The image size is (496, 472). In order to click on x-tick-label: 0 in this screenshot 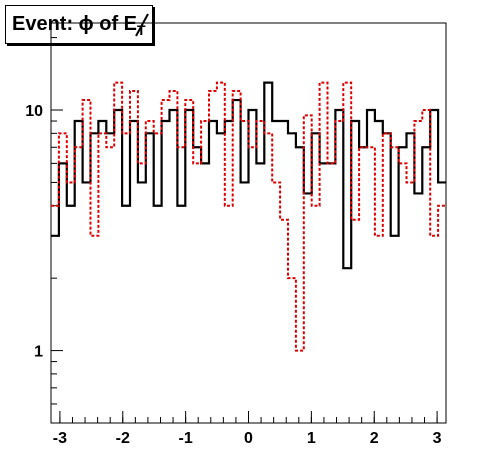, I will do `click(248, 438)`.